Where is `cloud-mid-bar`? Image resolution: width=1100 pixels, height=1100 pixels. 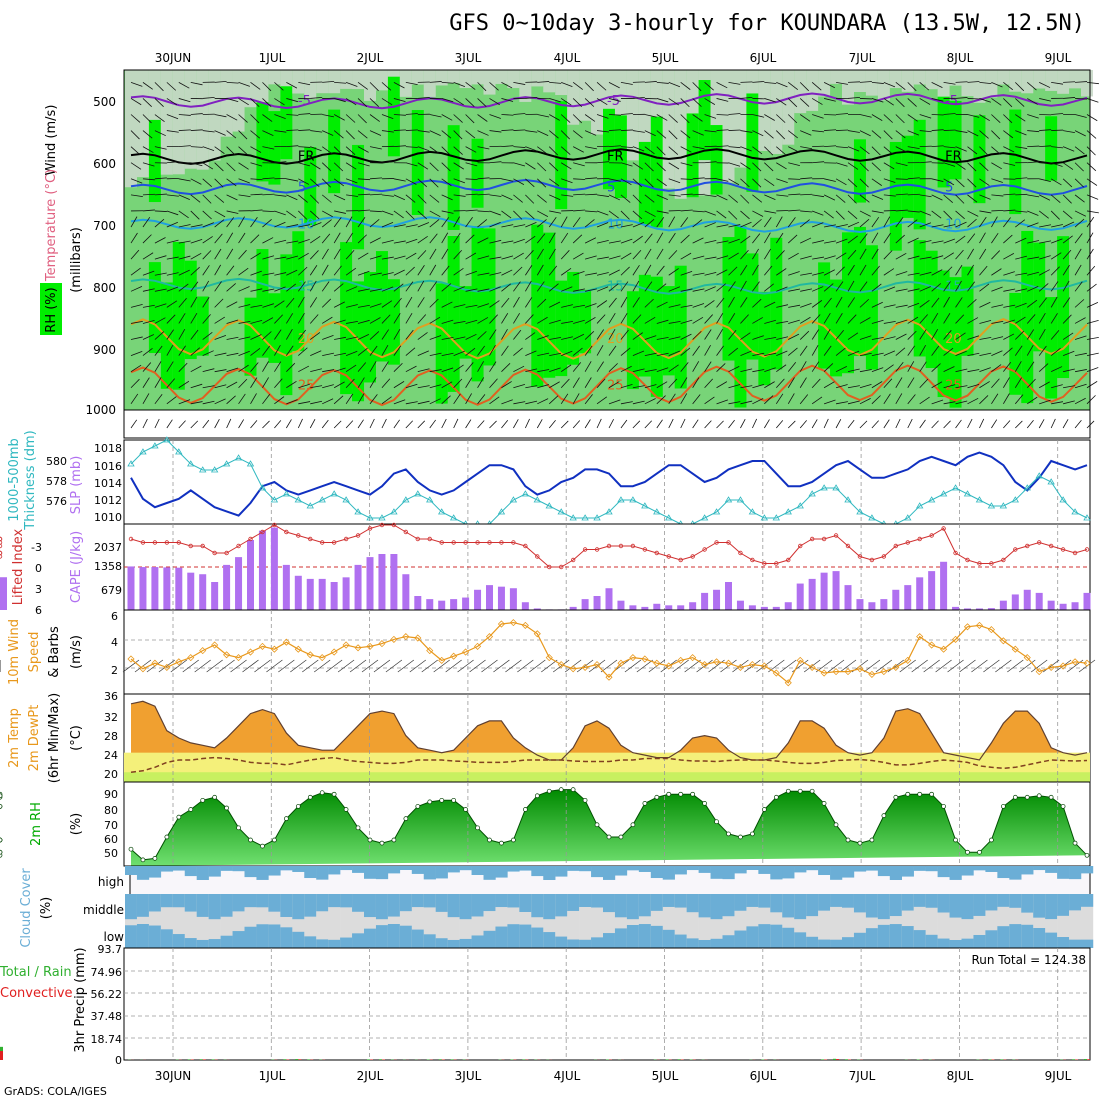
cloud-mid-bar is located at coordinates (298, 907).